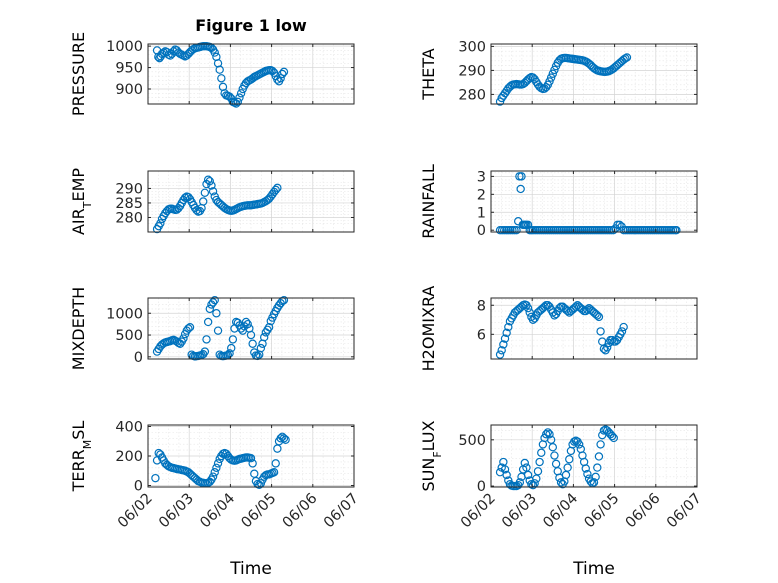 The image size is (778, 583). Describe the element at coordinates (129, 69) in the screenshot. I see `y-tick-label: 950` at that location.